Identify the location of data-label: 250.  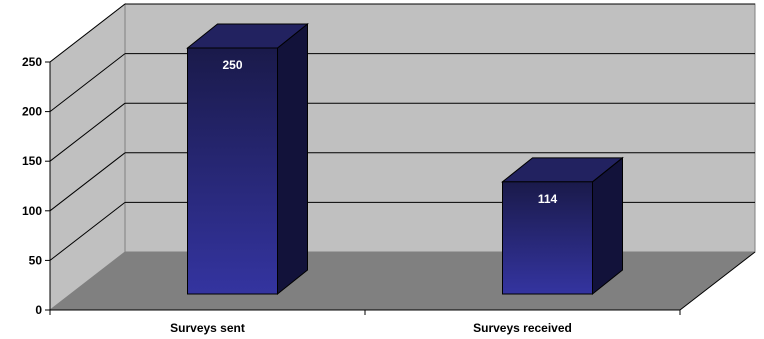
(232, 65).